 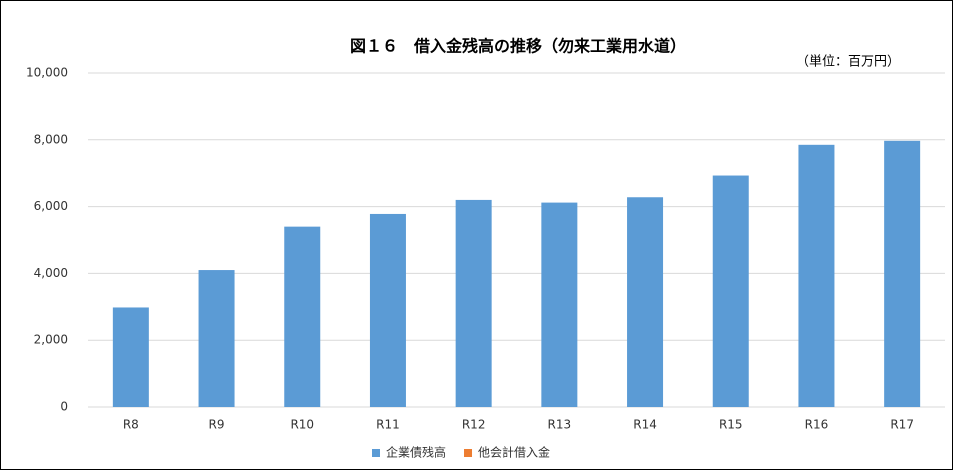 What do you see at coordinates (817, 425) in the screenshot?
I see `x-tick-label: R16` at bounding box center [817, 425].